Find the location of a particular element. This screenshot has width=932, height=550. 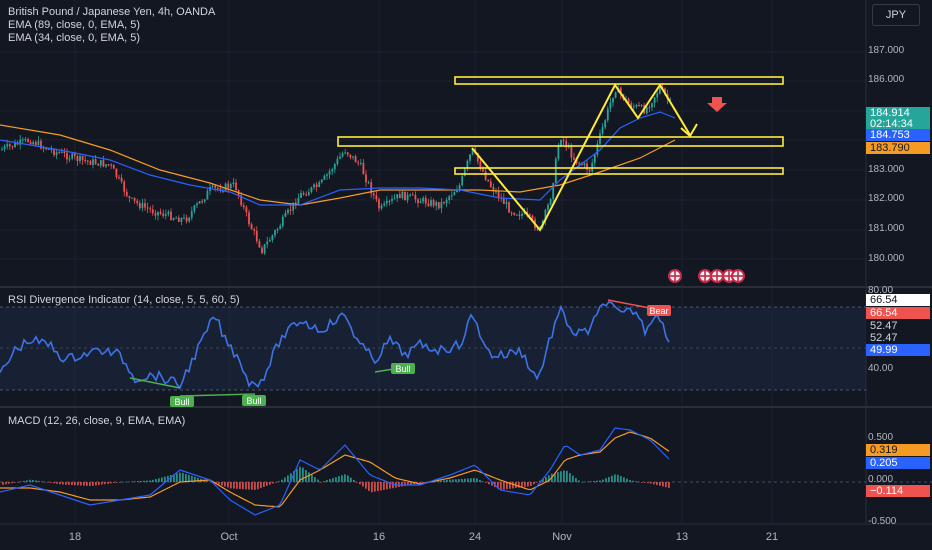

currency-button: JPY is located at coordinates (896, 15).